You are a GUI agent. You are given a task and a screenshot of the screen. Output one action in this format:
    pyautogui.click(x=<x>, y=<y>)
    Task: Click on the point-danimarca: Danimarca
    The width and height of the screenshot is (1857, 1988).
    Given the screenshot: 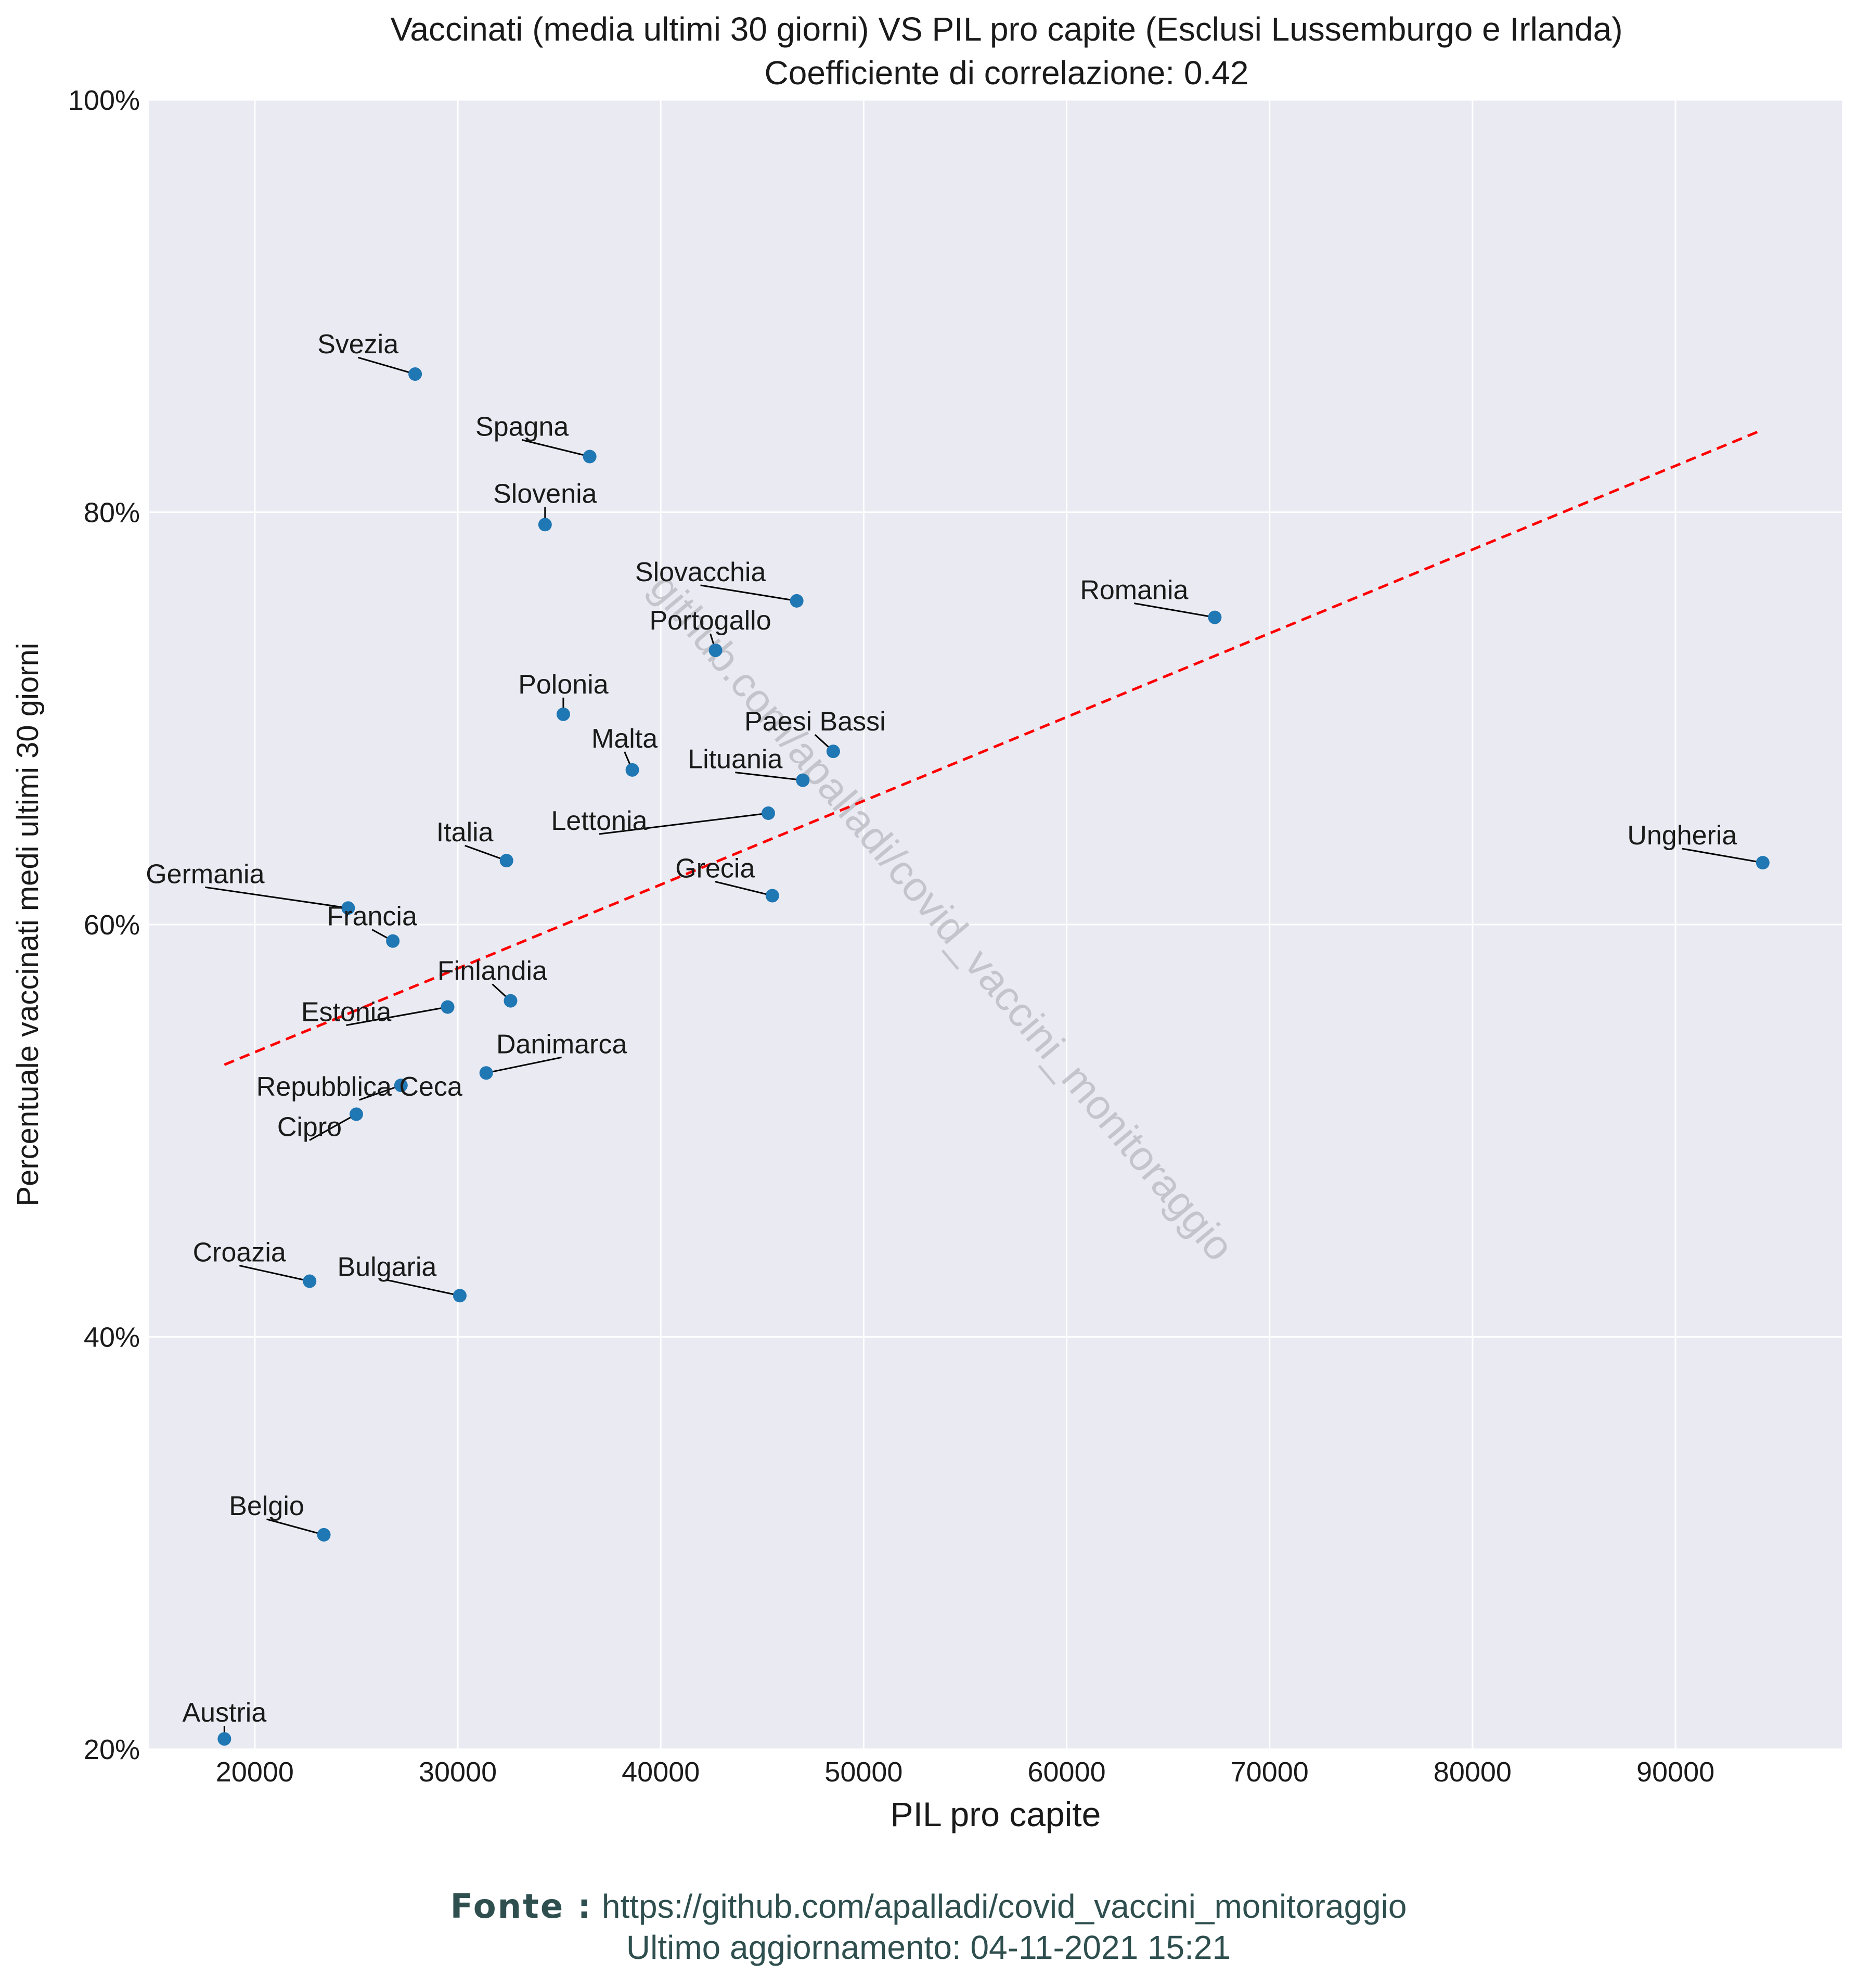 What is the action you would take?
    pyautogui.click(x=553, y=1054)
    